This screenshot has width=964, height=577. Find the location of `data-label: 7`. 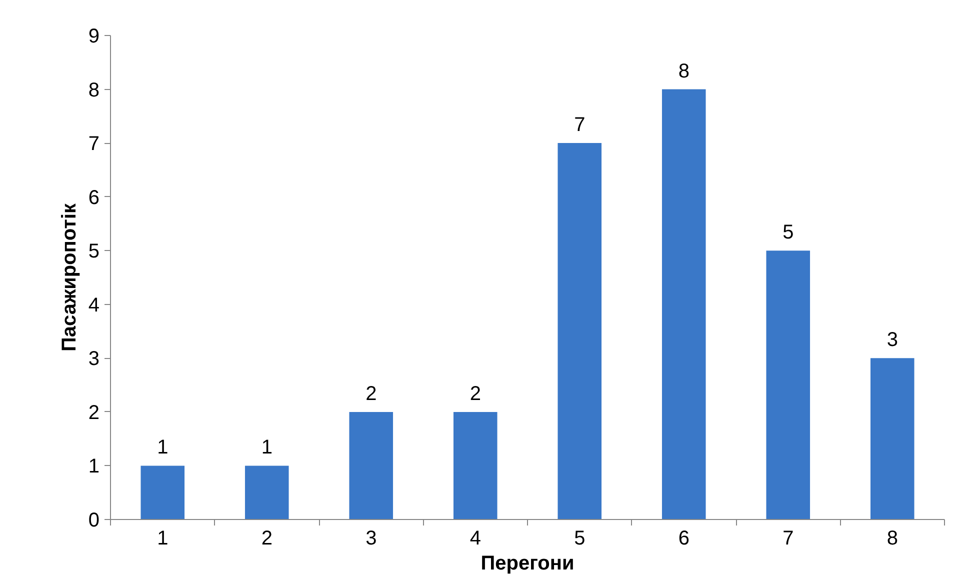

data-label: 7 is located at coordinates (580, 125).